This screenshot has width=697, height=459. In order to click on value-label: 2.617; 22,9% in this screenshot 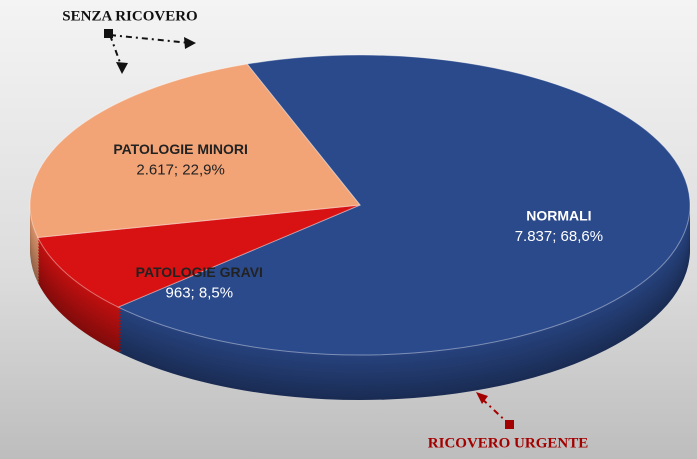, I will do `click(180, 169)`.